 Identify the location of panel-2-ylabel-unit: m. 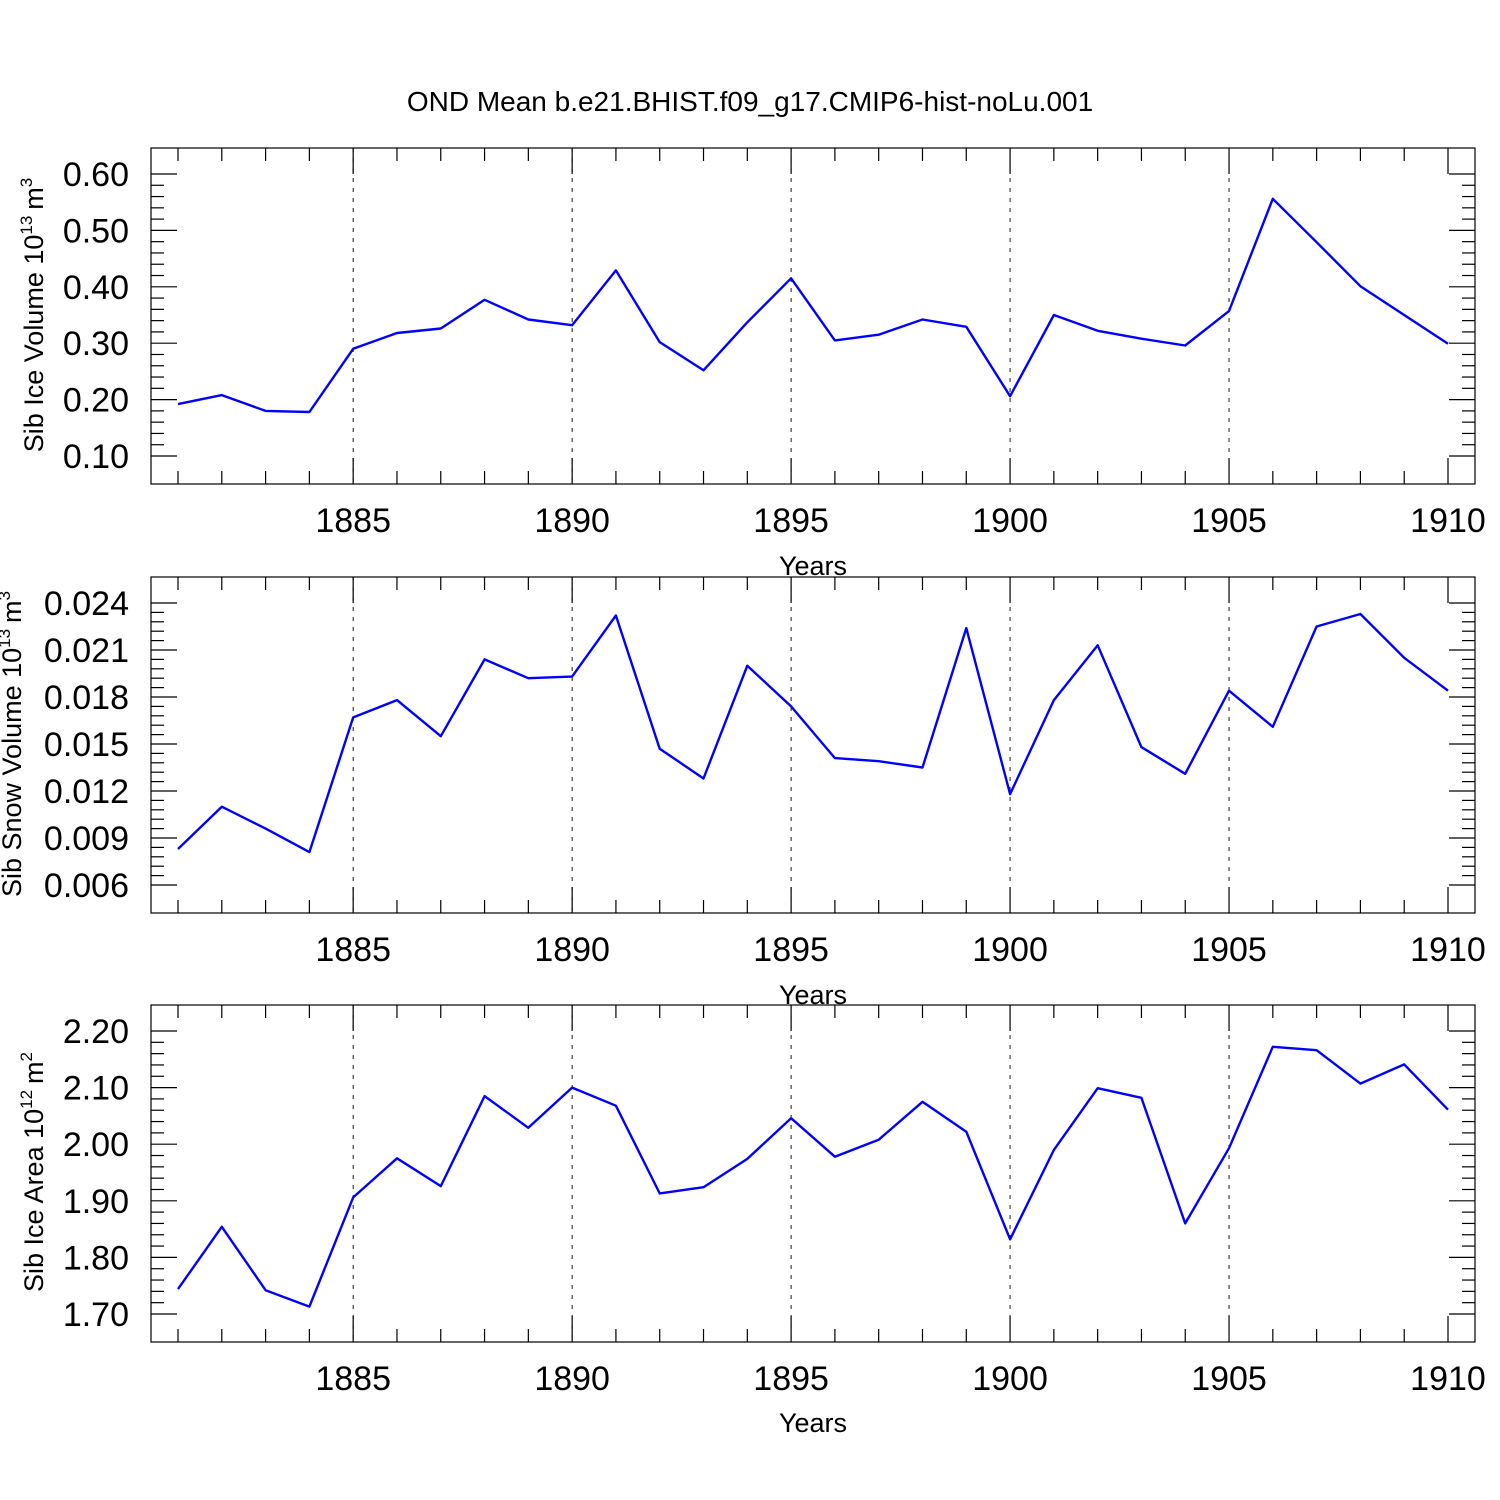
(34, 1072).